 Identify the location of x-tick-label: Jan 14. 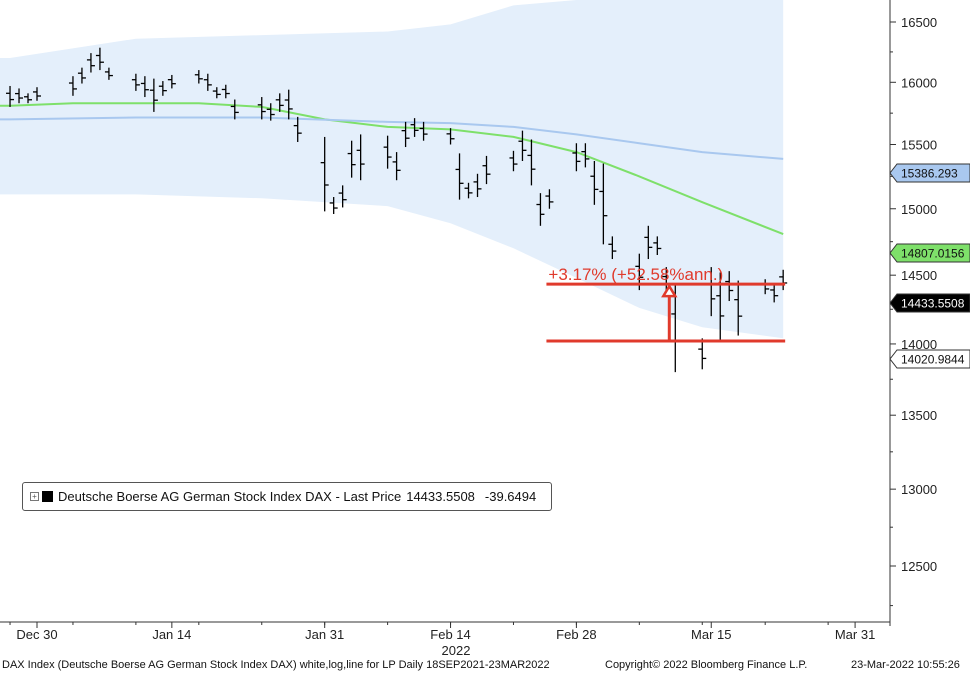
(171, 634).